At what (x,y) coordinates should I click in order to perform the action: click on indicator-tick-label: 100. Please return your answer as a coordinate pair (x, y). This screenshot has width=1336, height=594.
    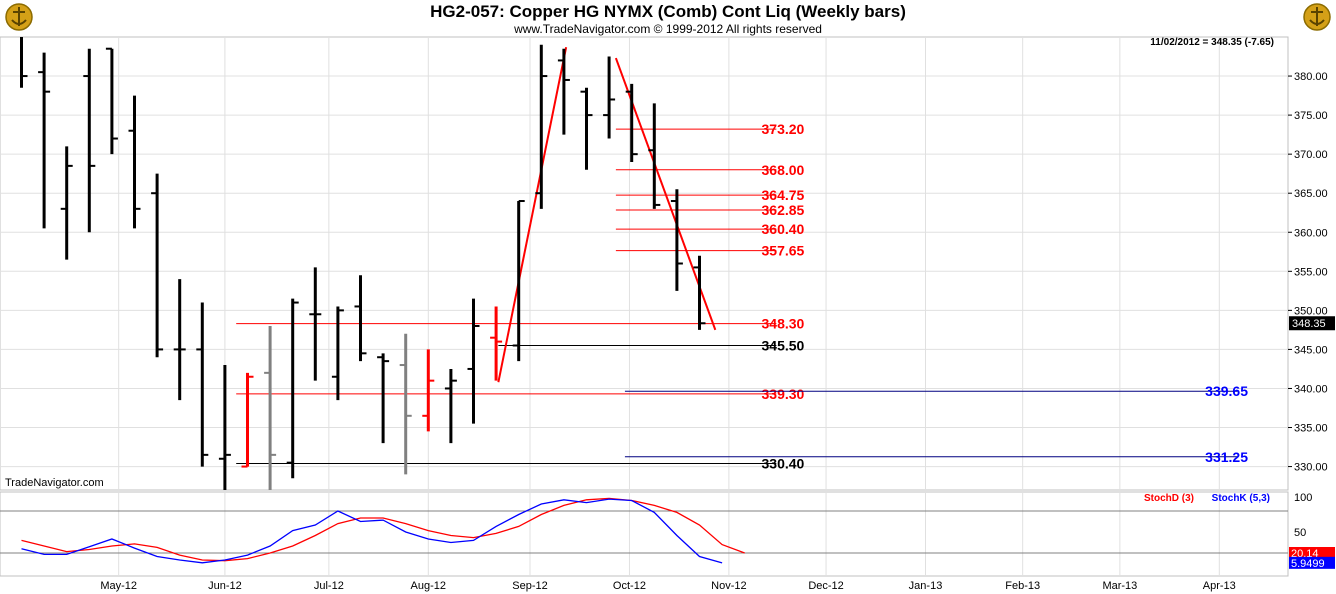
    Looking at the image, I should click on (1303, 498).